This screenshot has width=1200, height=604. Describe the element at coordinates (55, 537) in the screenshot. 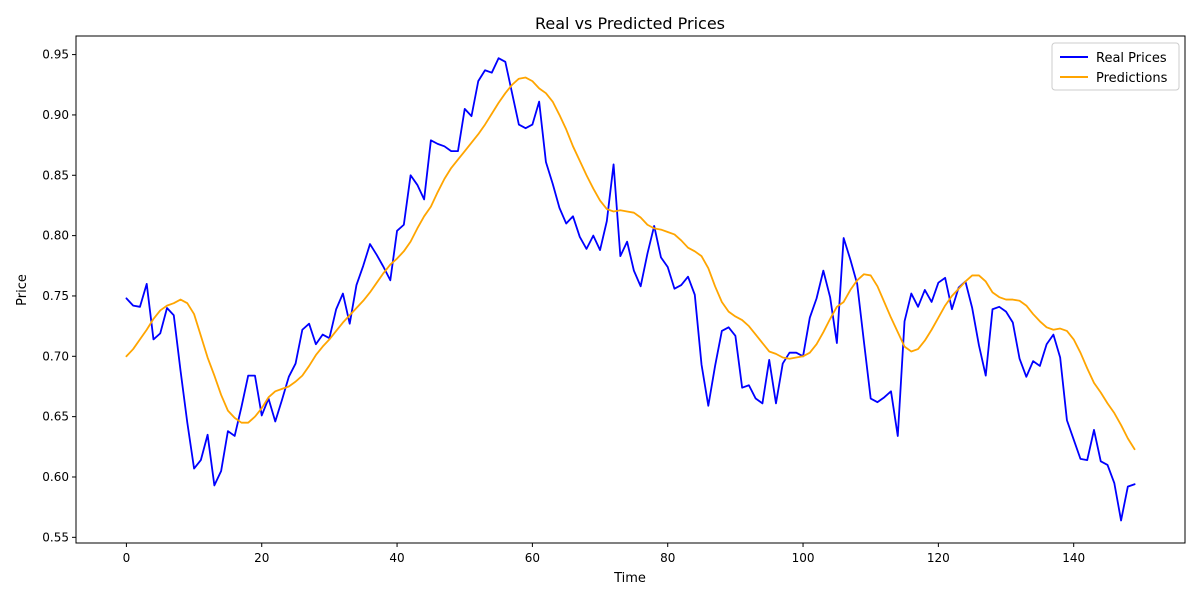

I see `y-tick-label: 0.55` at that location.